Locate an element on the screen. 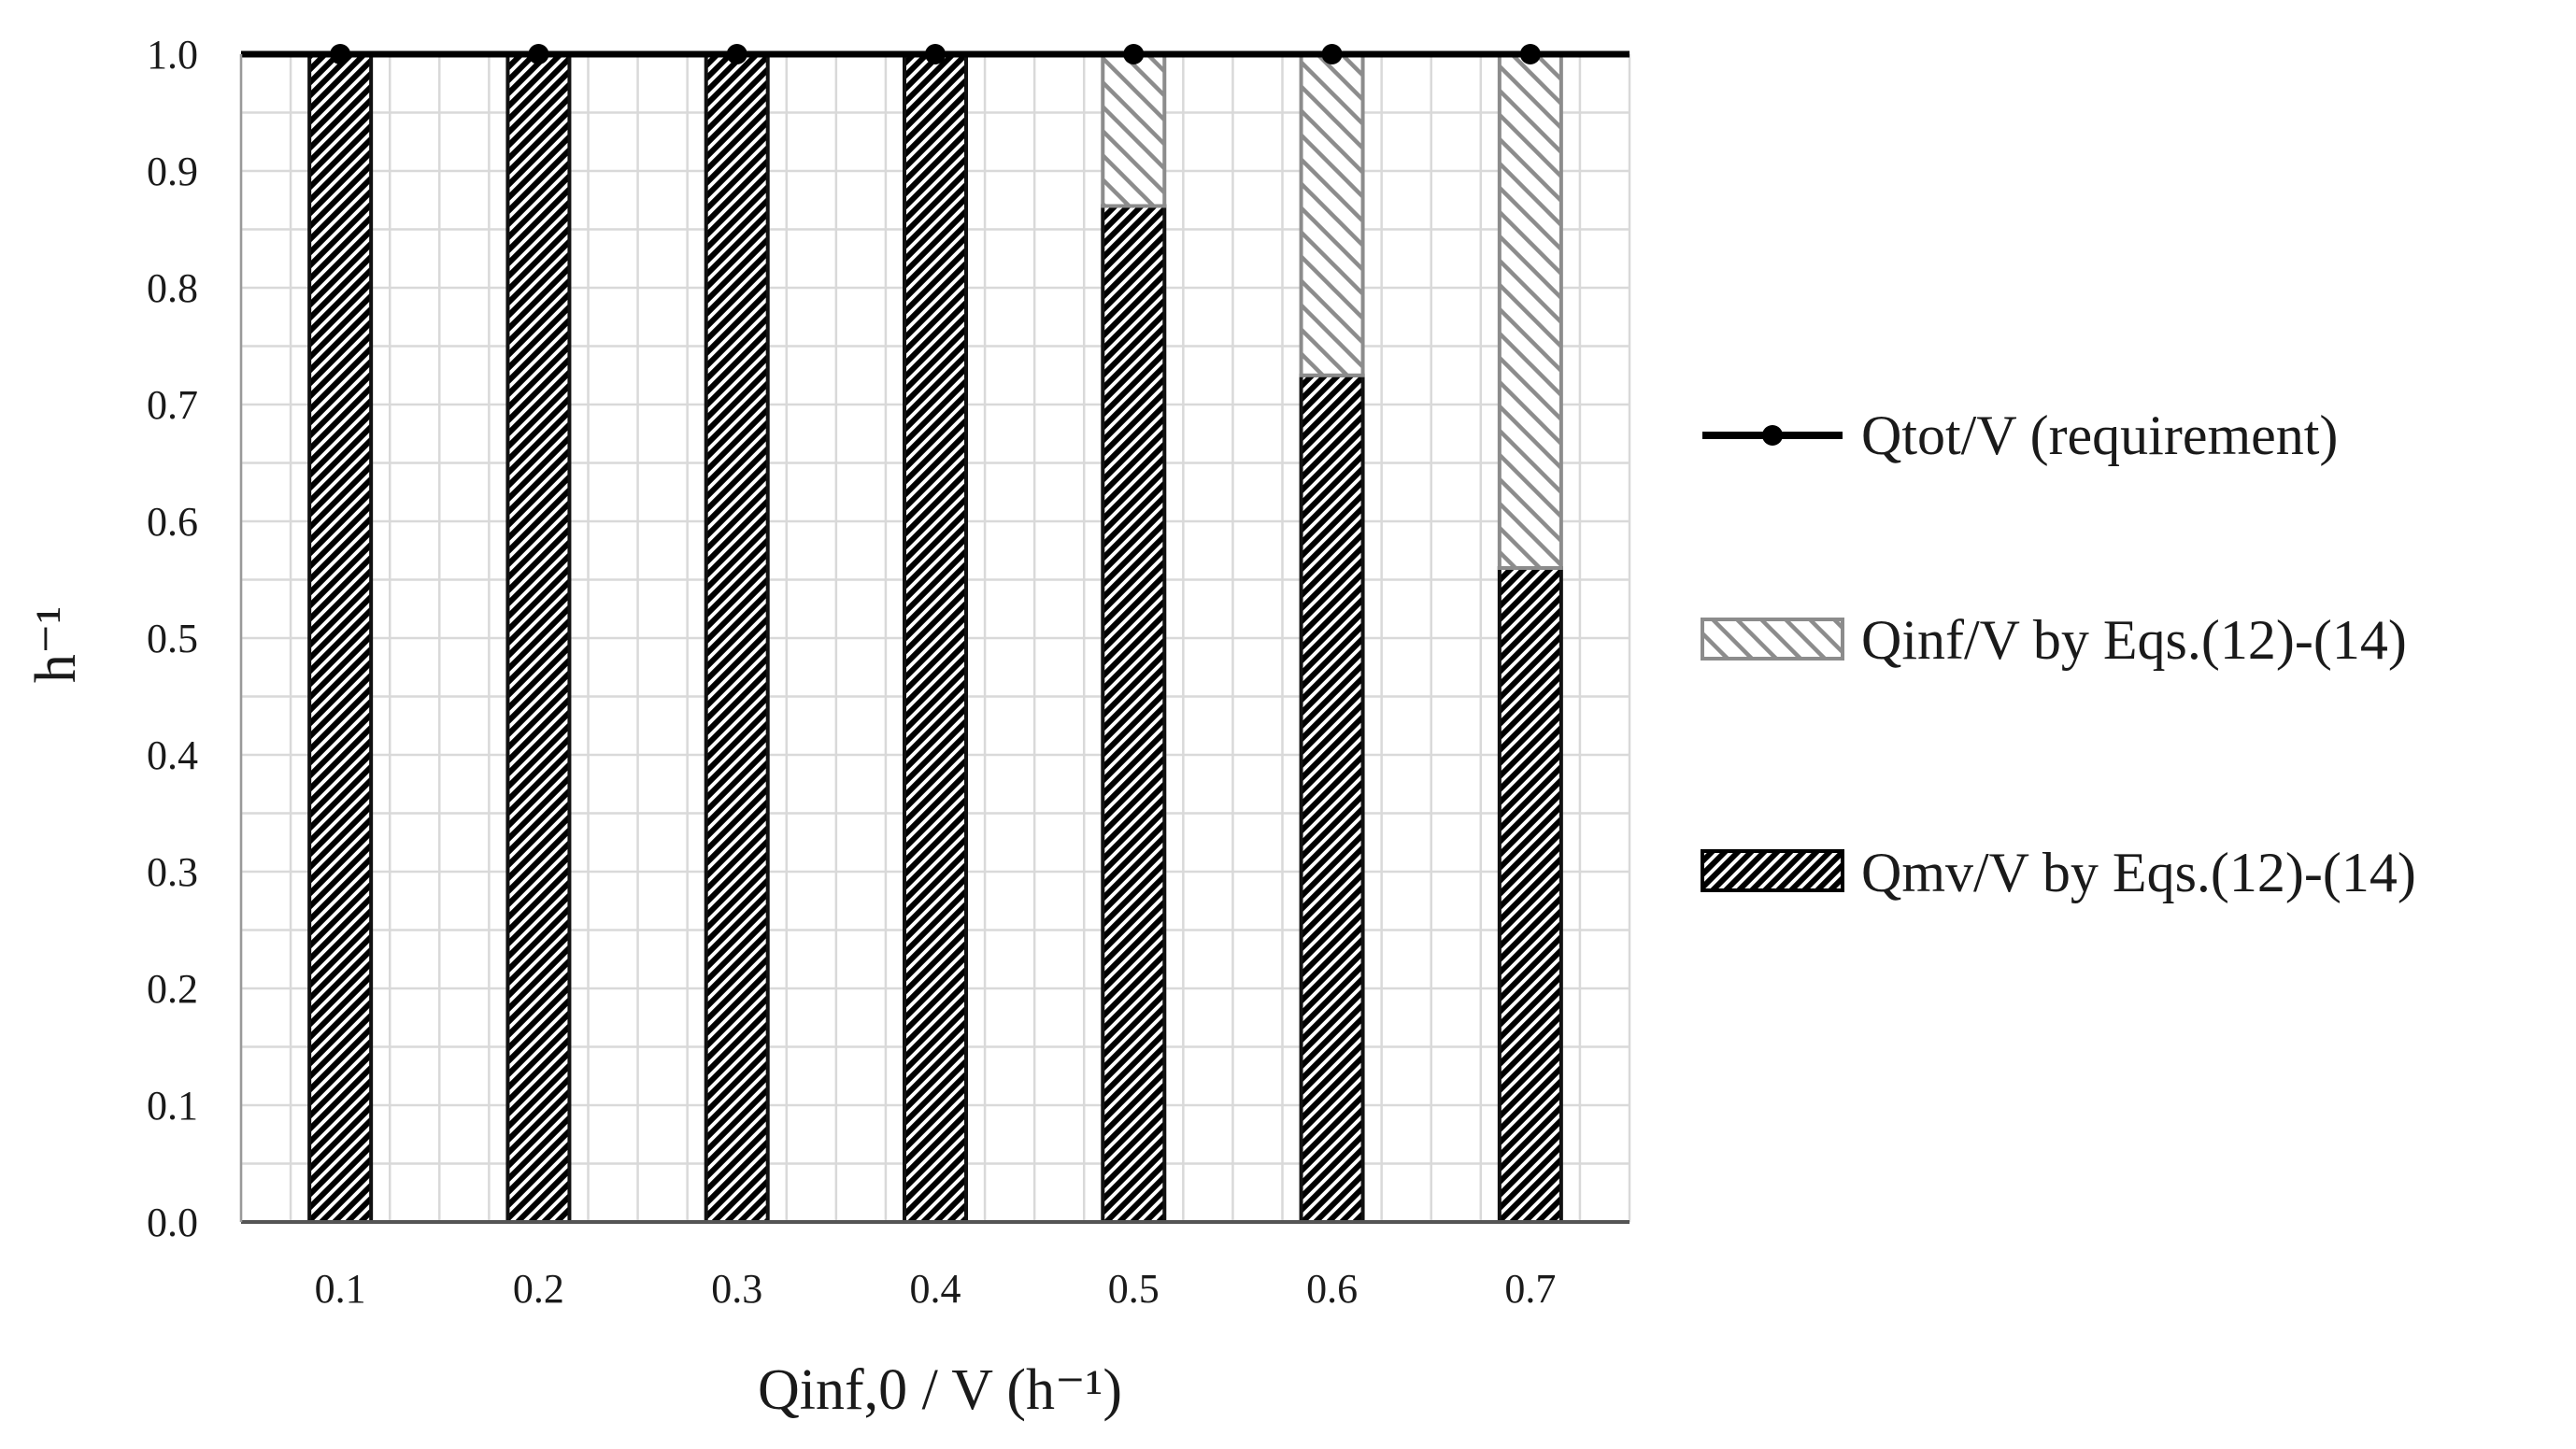 This screenshot has width=2576, height=1449. y-tick-label: 0.6 is located at coordinates (172, 522).